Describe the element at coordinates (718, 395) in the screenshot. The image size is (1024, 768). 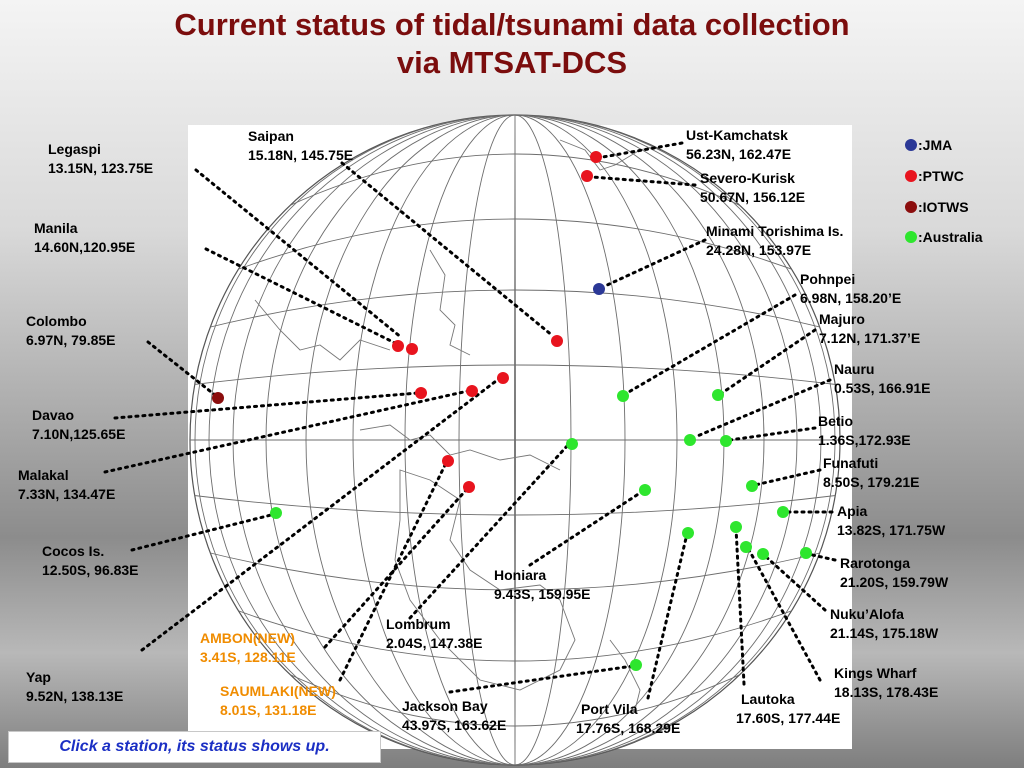
I see `station-majuro` at that location.